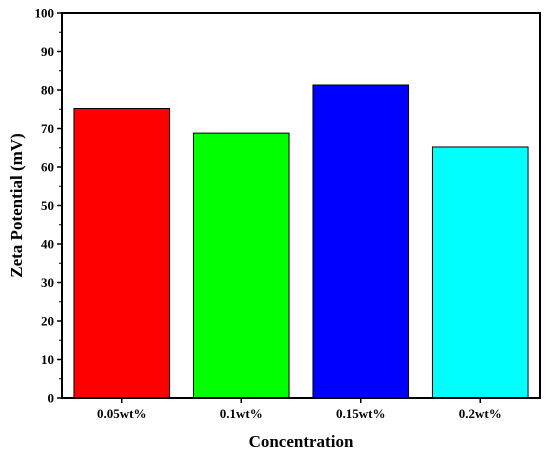 The height and width of the screenshot is (455, 550). I want to click on y-tick-label: 60, so click(47, 167).